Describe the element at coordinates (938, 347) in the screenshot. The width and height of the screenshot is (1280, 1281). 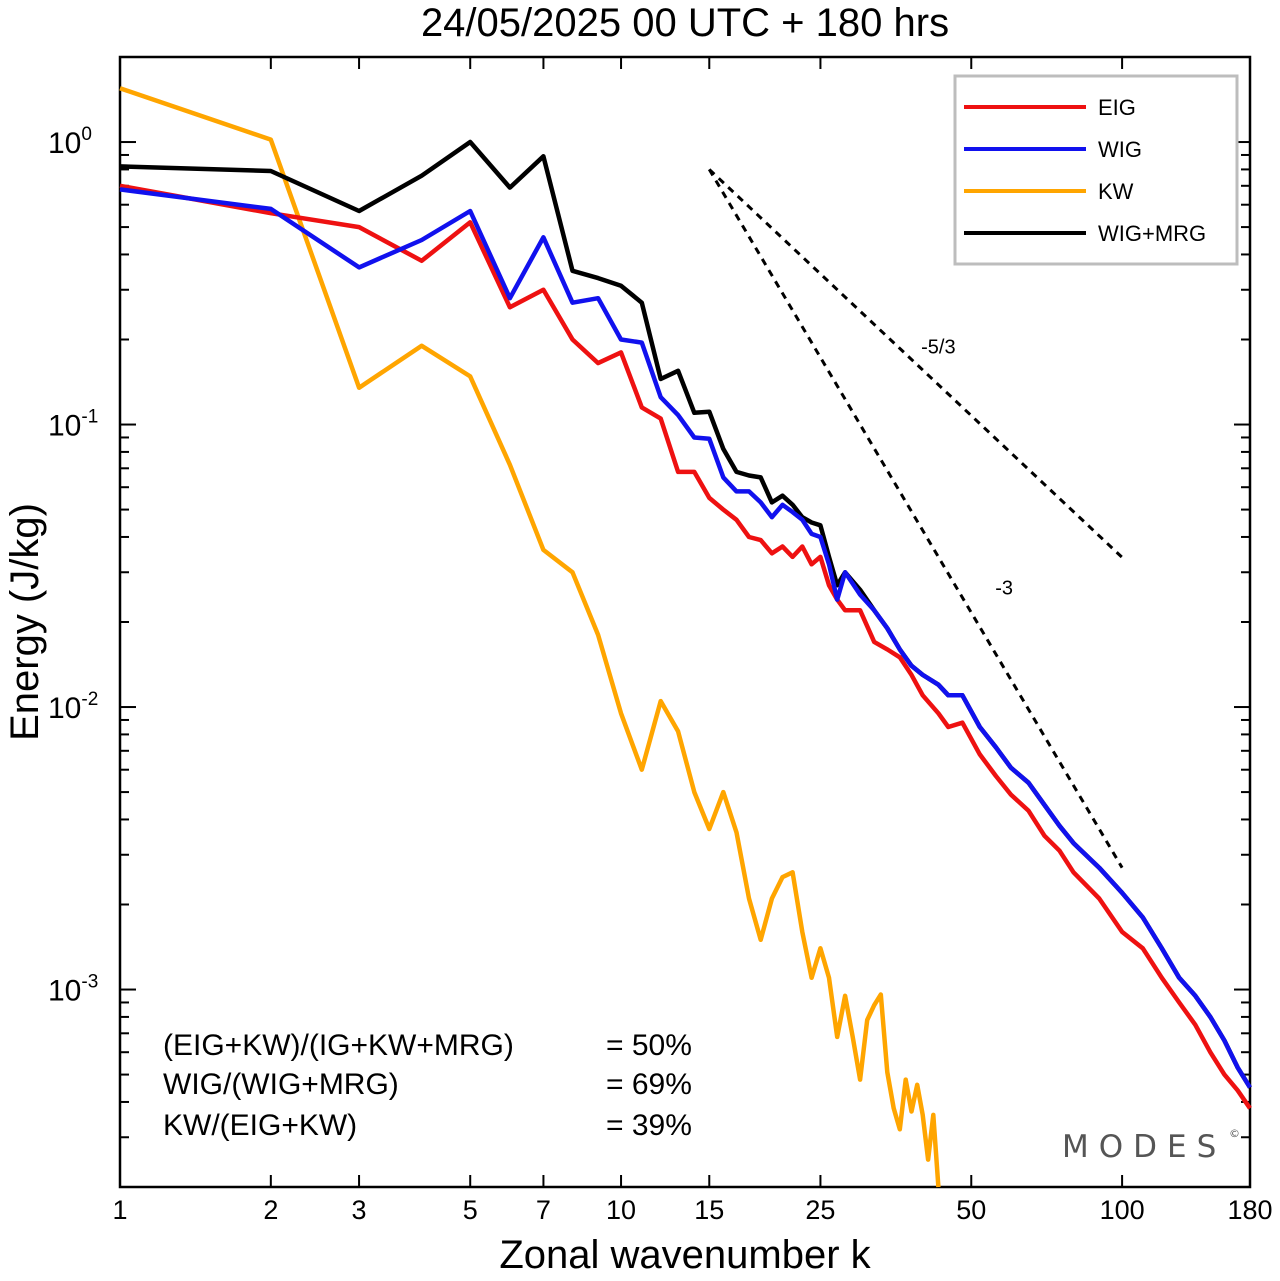
I see `slope-label: -5/3` at that location.